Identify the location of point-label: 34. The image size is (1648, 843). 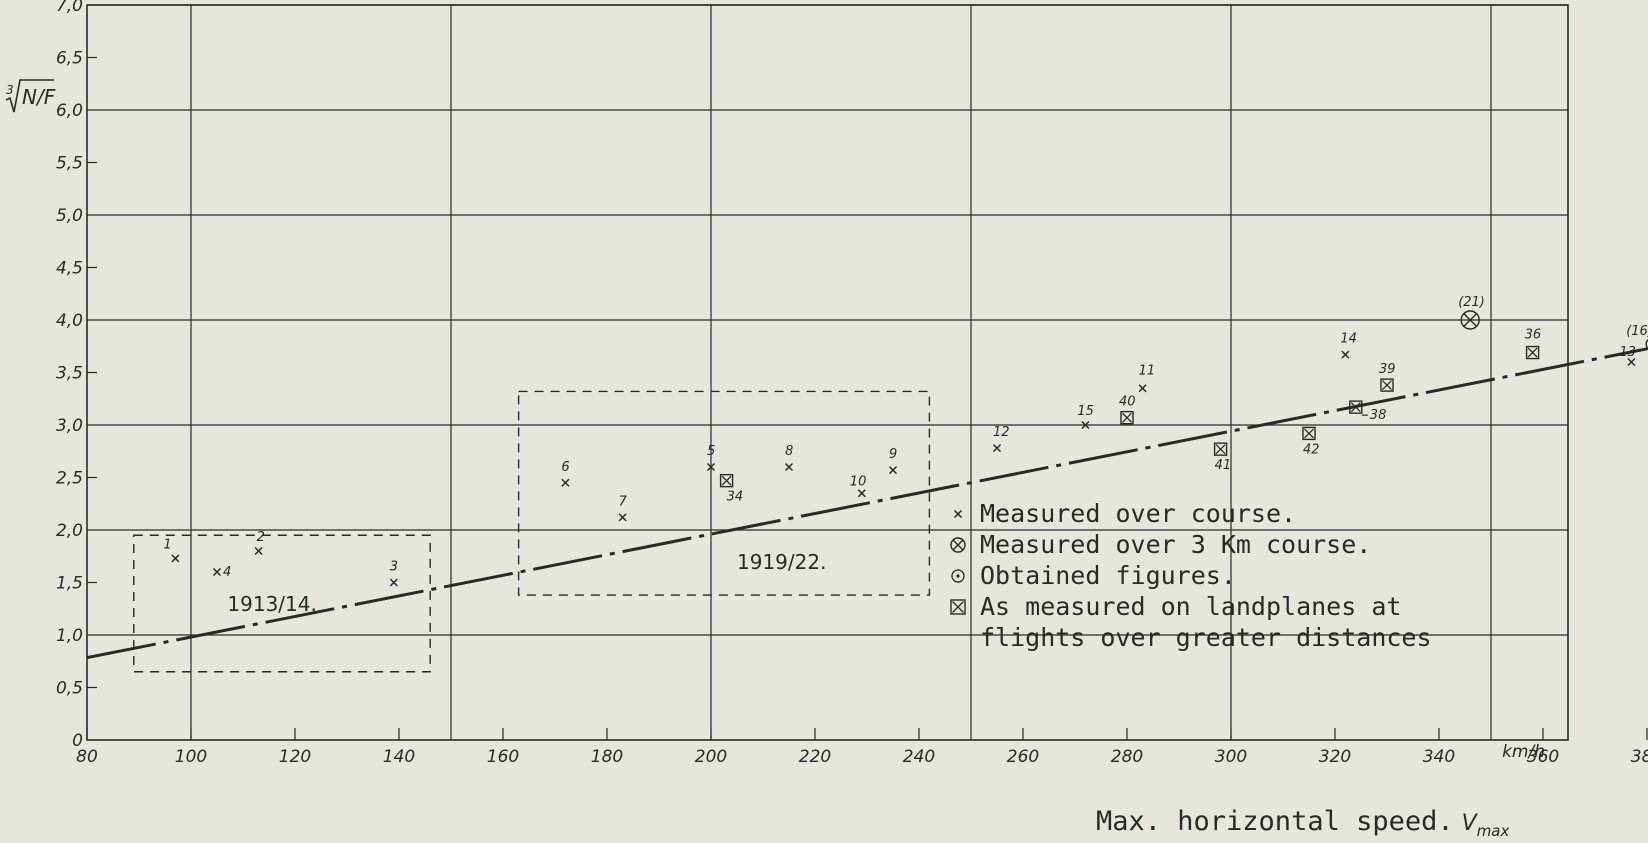
(735, 497).